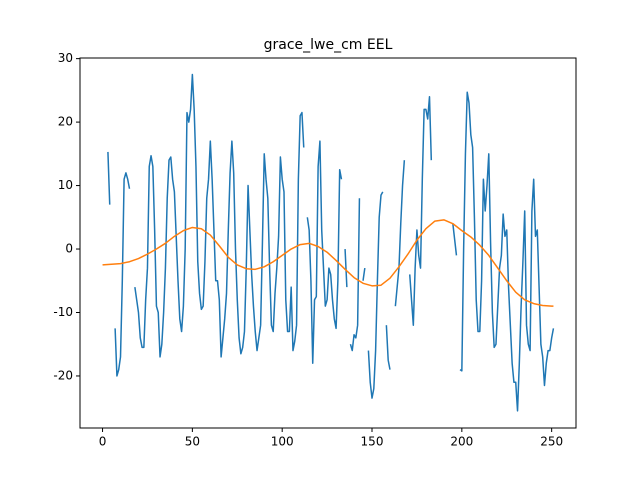  What do you see at coordinates (65, 185) in the screenshot?
I see `y-tick-label: 10` at bounding box center [65, 185].